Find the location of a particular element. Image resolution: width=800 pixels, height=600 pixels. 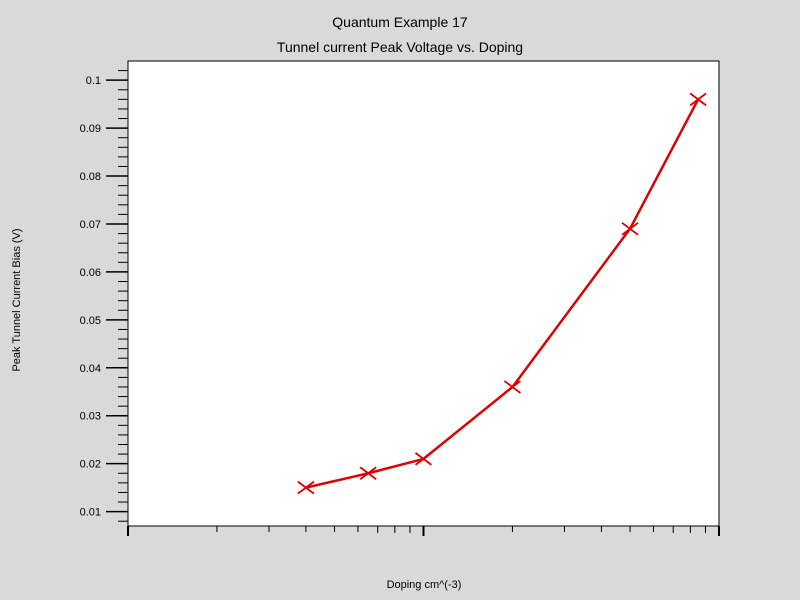

y-tick-label: 0.05 is located at coordinates (90, 321).